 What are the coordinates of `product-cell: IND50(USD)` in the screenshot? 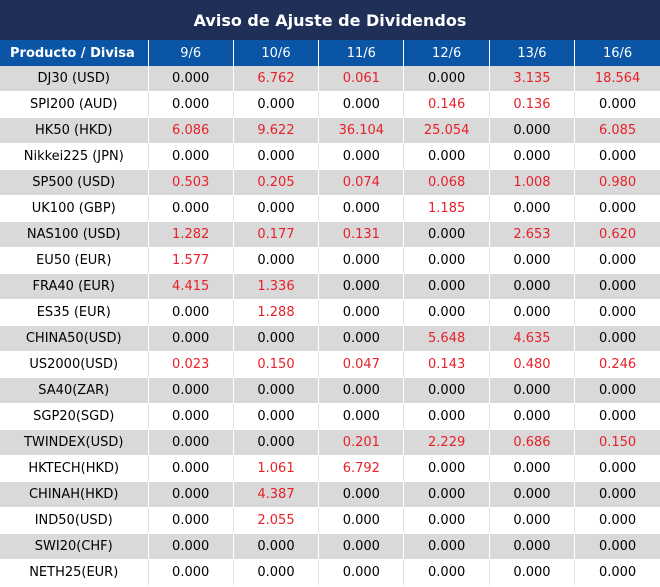 It's located at (74, 520).